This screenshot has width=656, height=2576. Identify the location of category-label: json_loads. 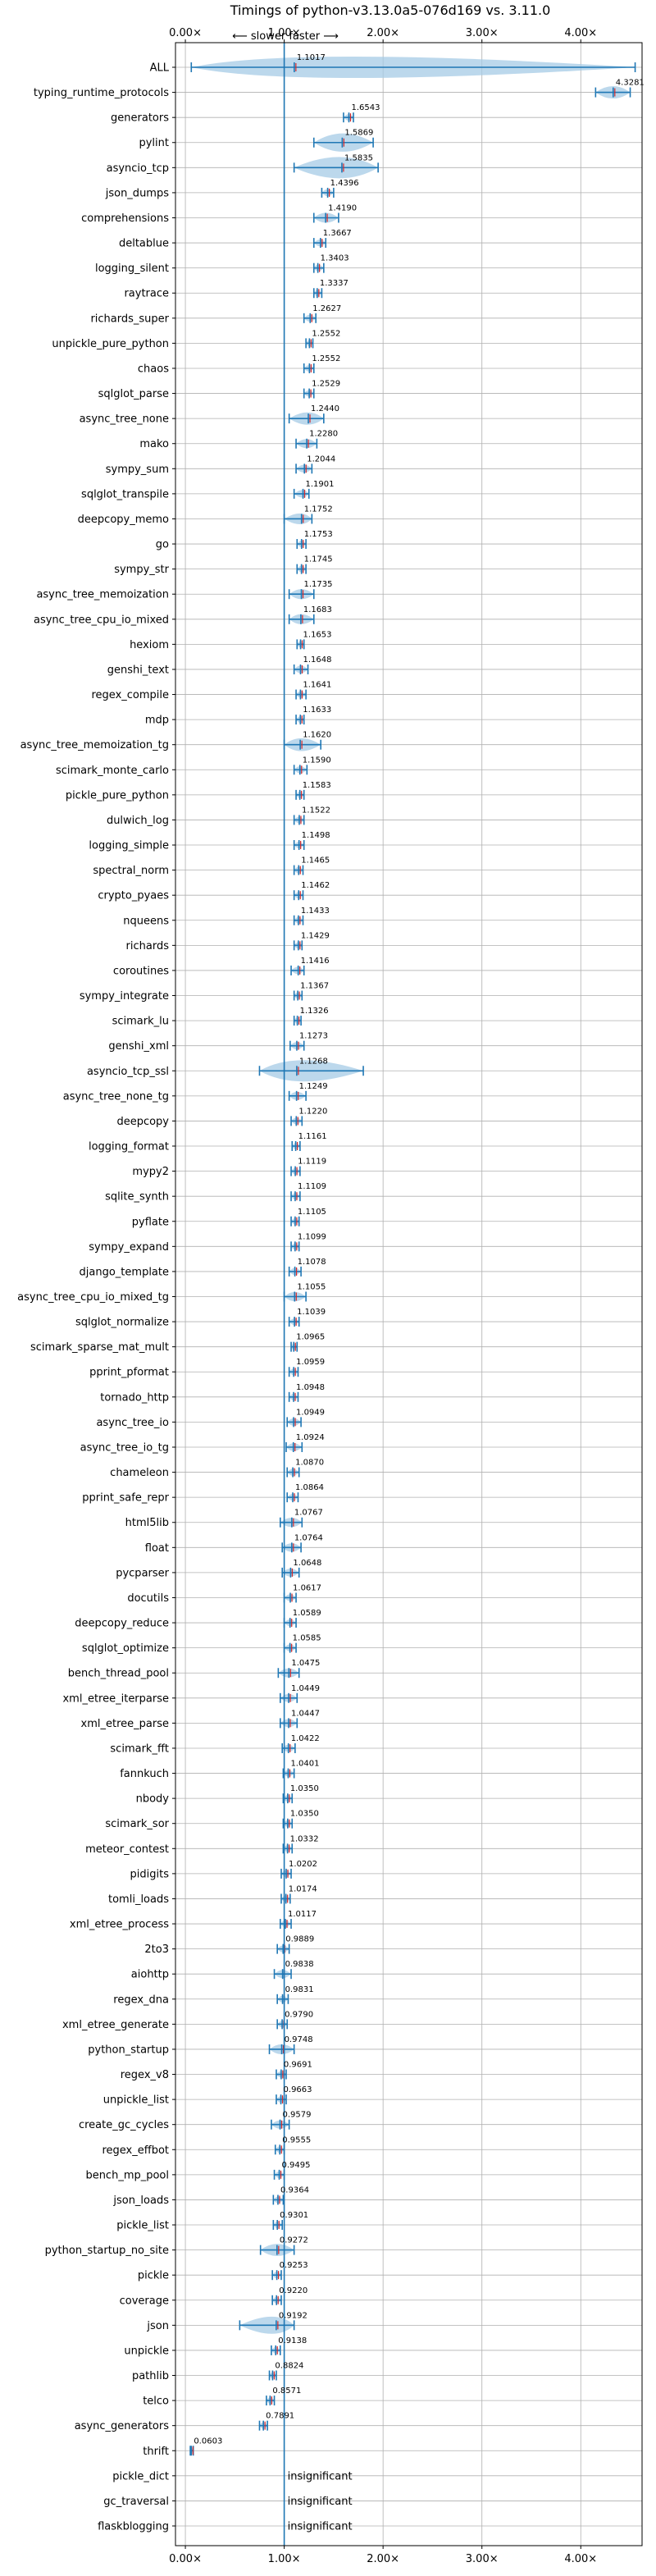
(140, 2201).